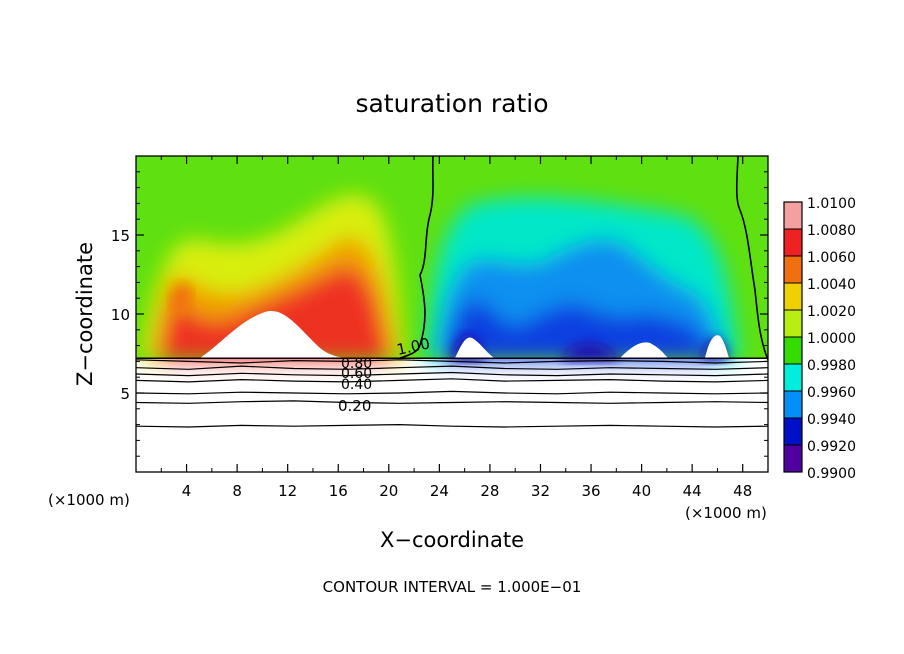 The width and height of the screenshot is (904, 654). Describe the element at coordinates (187, 491) in the screenshot. I see `x-tick-label: 4` at that location.